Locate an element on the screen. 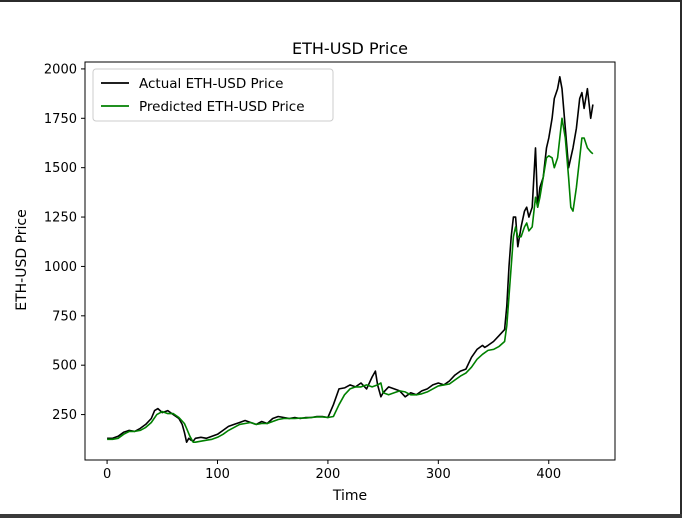  legend-actual-label: Actual ETH-USD Price is located at coordinates (211, 84).